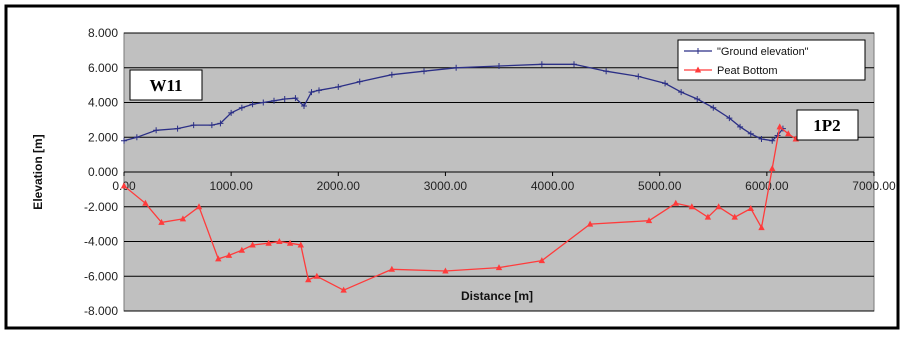 This screenshot has height=341, width=907. What do you see at coordinates (446, 186) in the screenshot?
I see `x-tick-label: 3000.00` at bounding box center [446, 186].